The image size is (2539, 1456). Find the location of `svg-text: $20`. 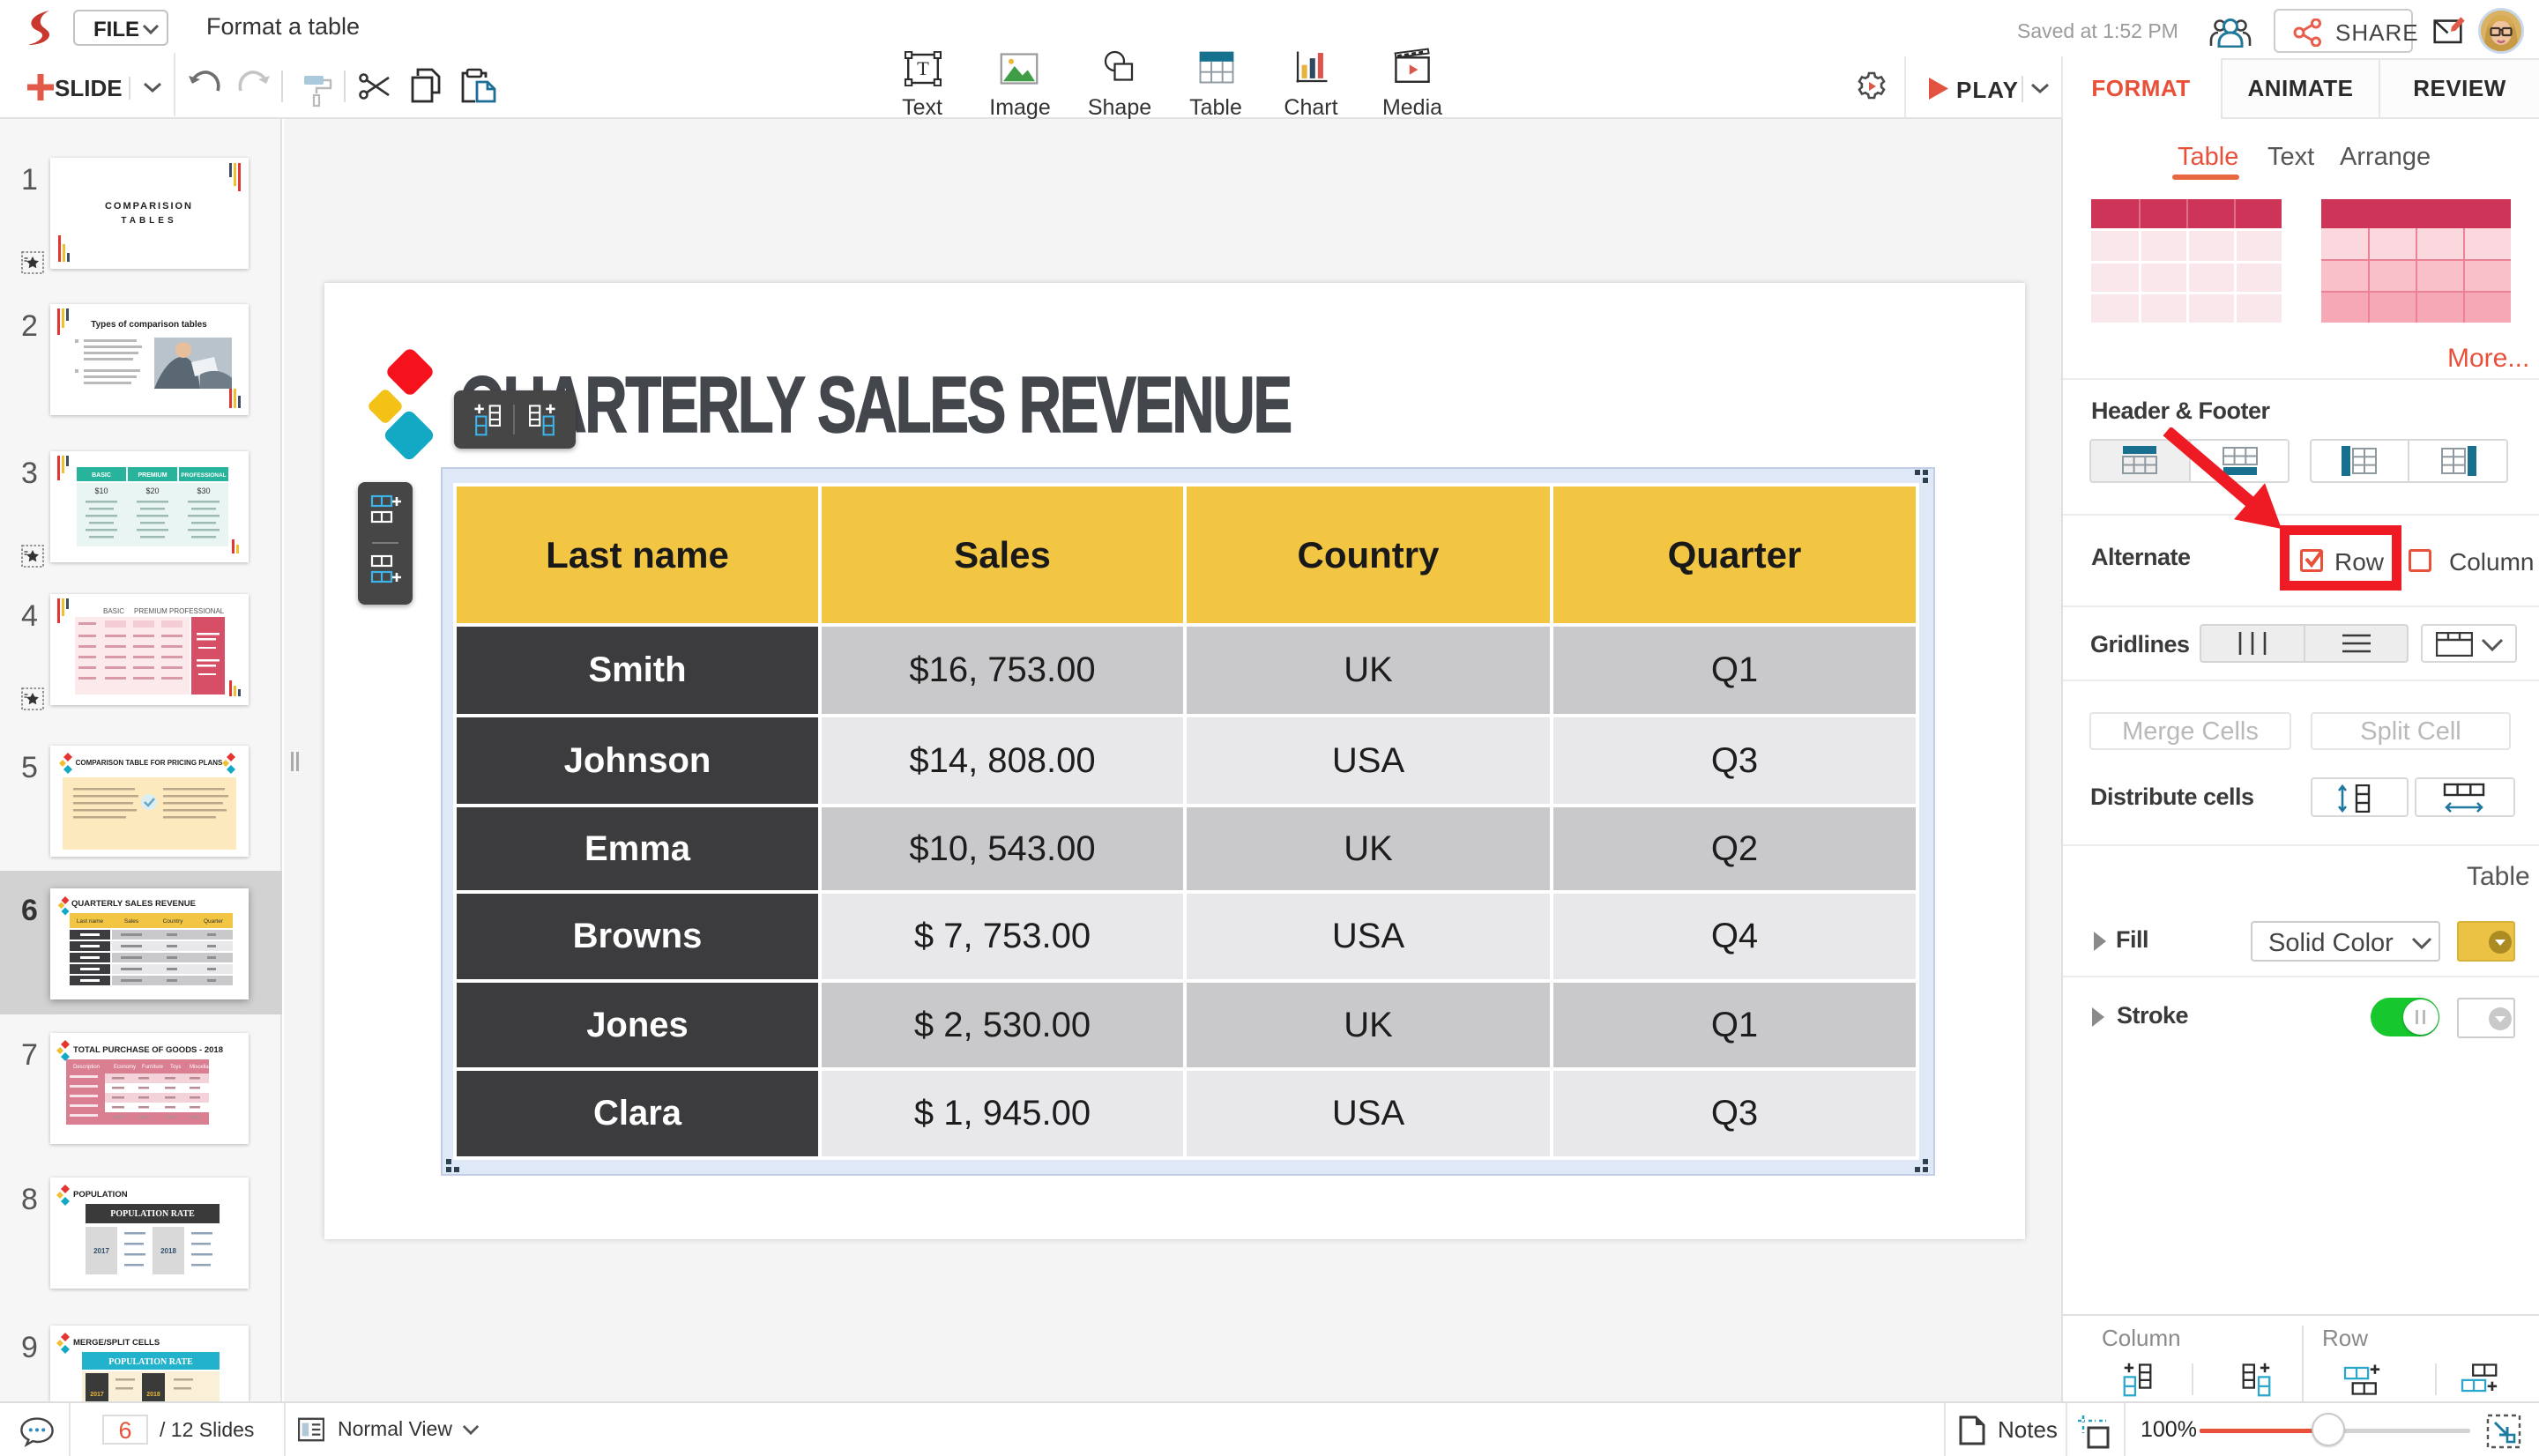

svg-text: $20 is located at coordinates (152, 491).